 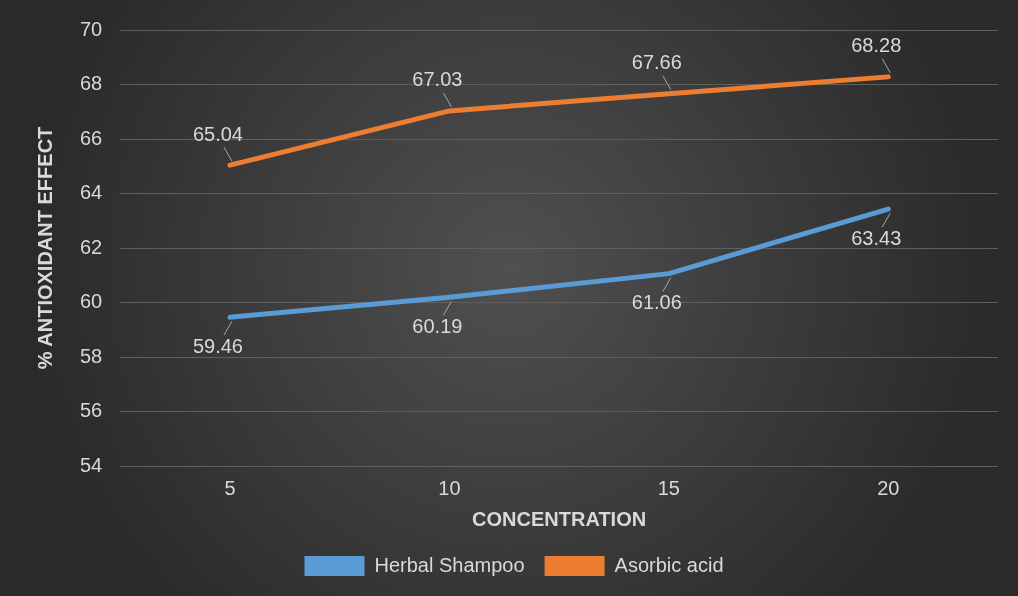 I want to click on data-label: 67.03, so click(x=437, y=79).